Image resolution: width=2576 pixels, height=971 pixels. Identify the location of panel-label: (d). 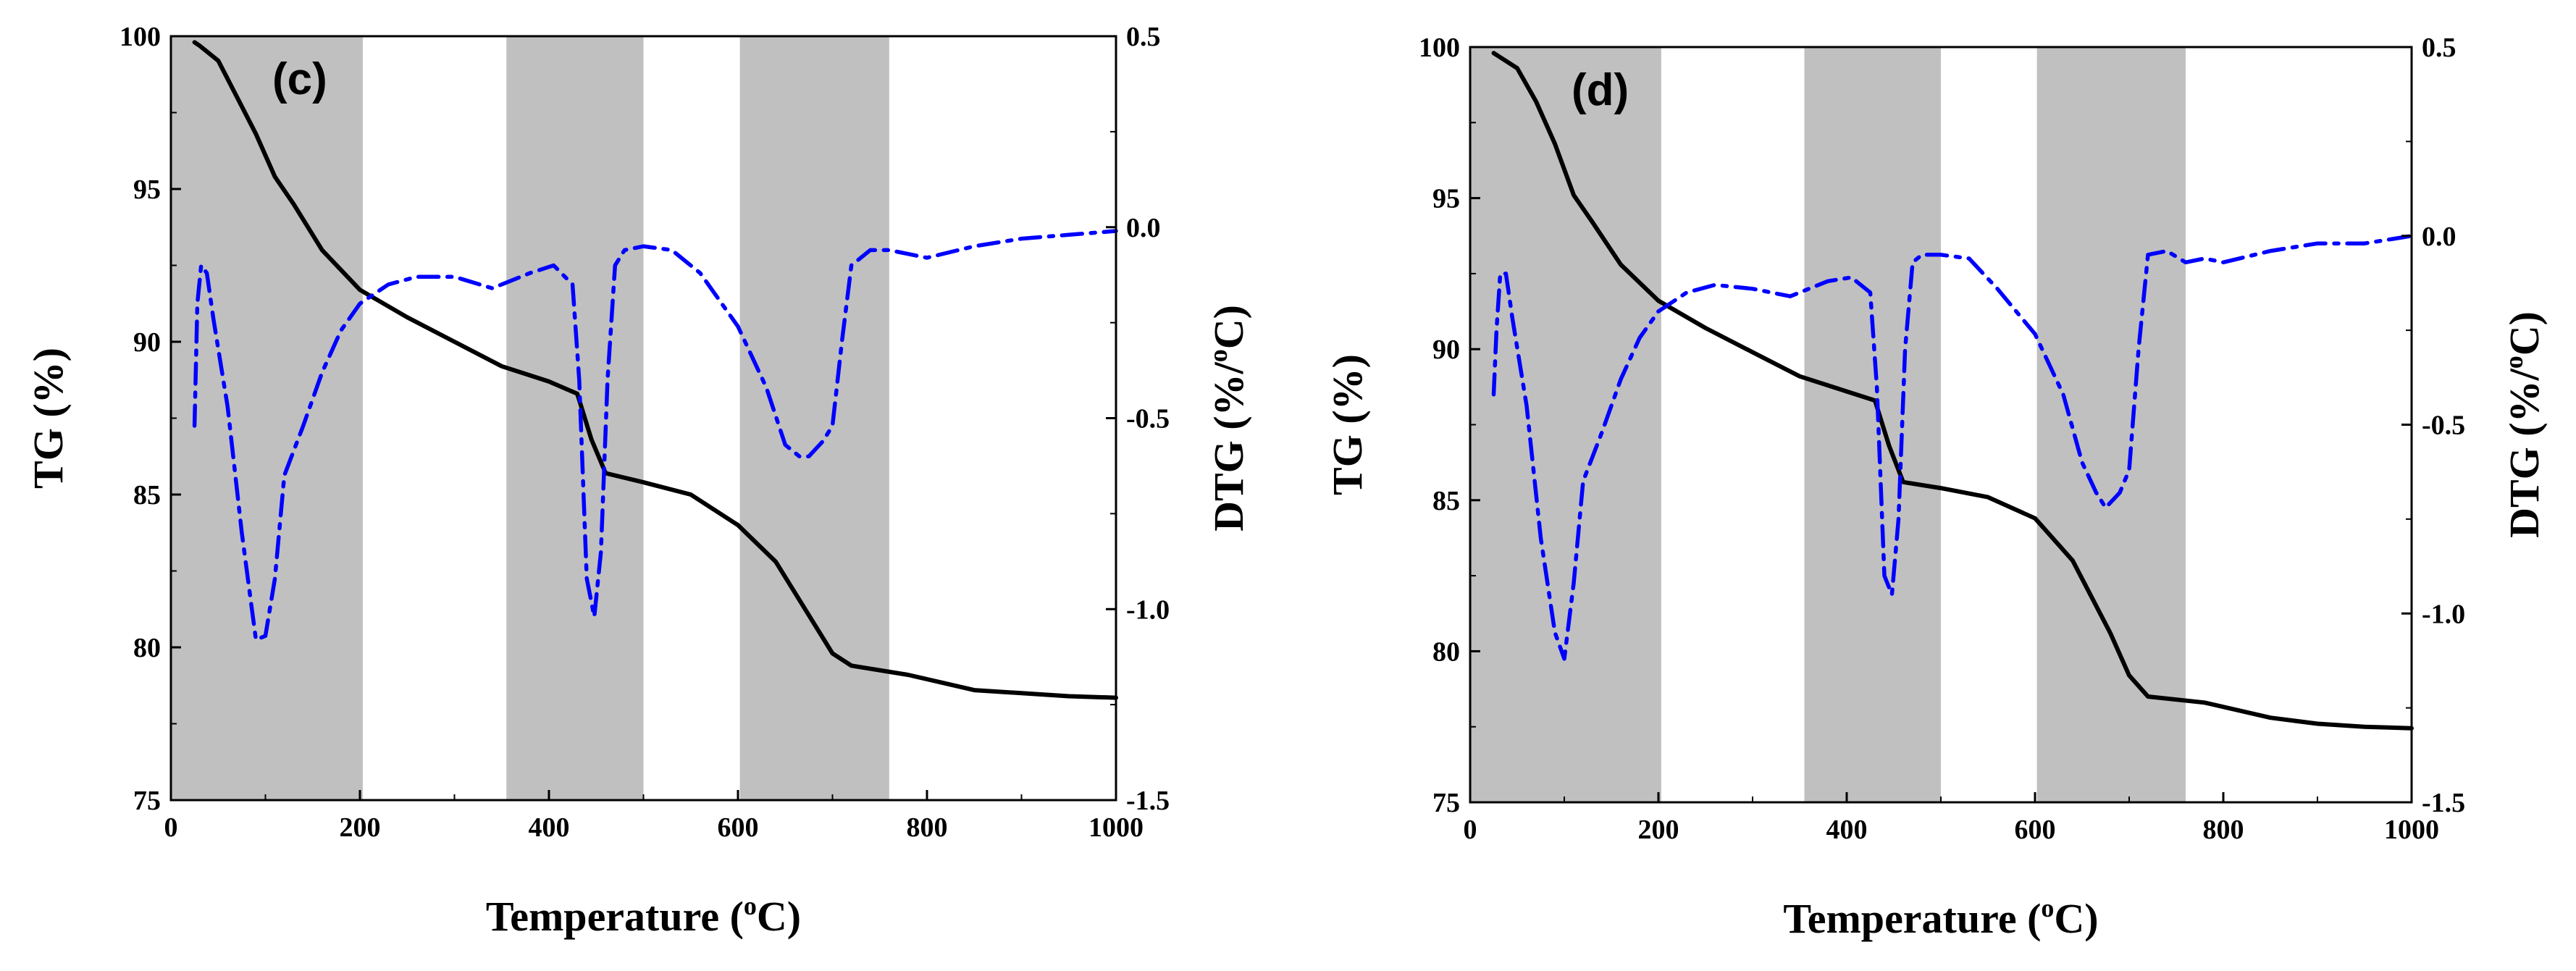
(1600, 90).